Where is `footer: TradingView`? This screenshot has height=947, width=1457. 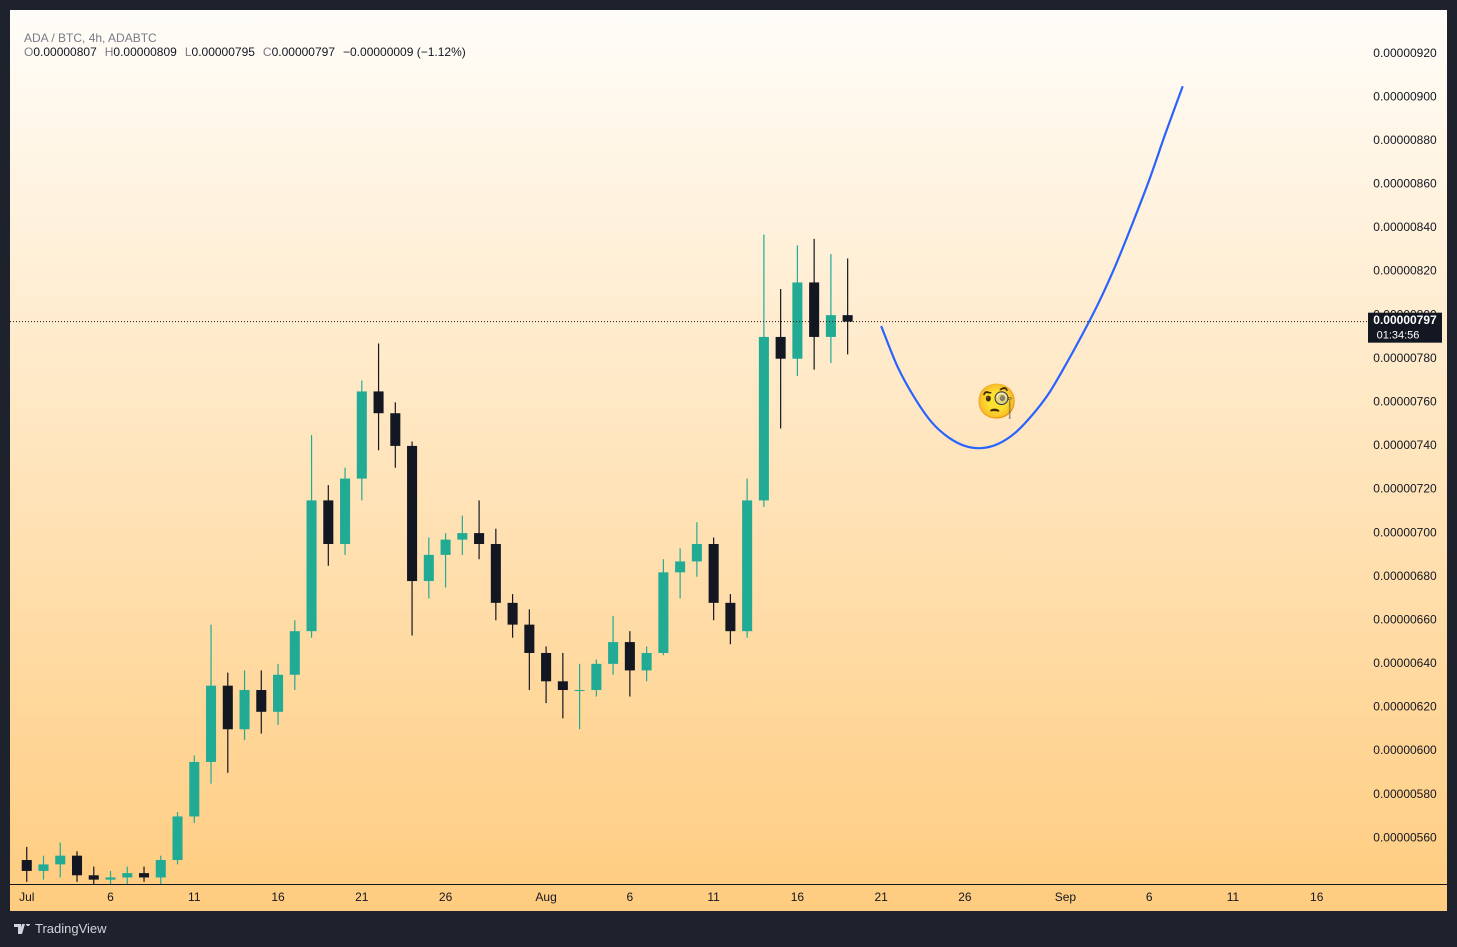 footer: TradingView is located at coordinates (60, 928).